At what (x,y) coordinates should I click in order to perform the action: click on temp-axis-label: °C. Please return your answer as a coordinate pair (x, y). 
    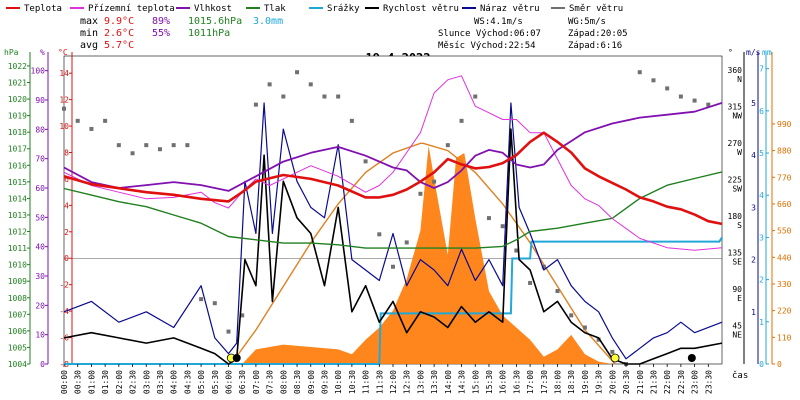
    Looking at the image, I should click on (63, 52).